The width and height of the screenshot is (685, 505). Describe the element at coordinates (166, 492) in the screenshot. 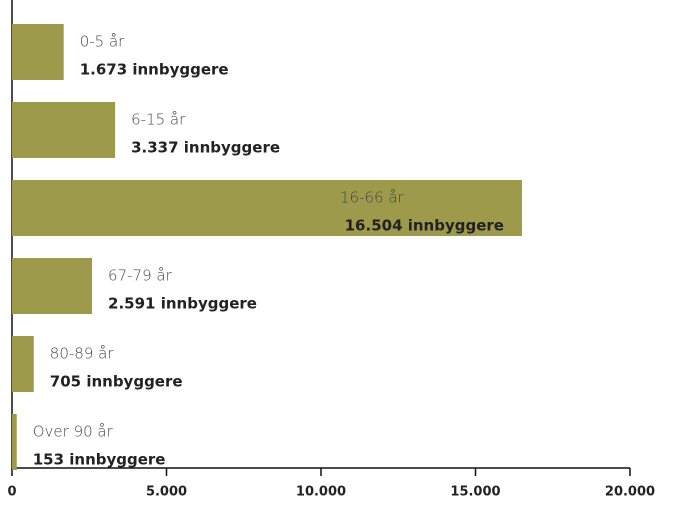

I see `x-tick-label: 5.000` at that location.